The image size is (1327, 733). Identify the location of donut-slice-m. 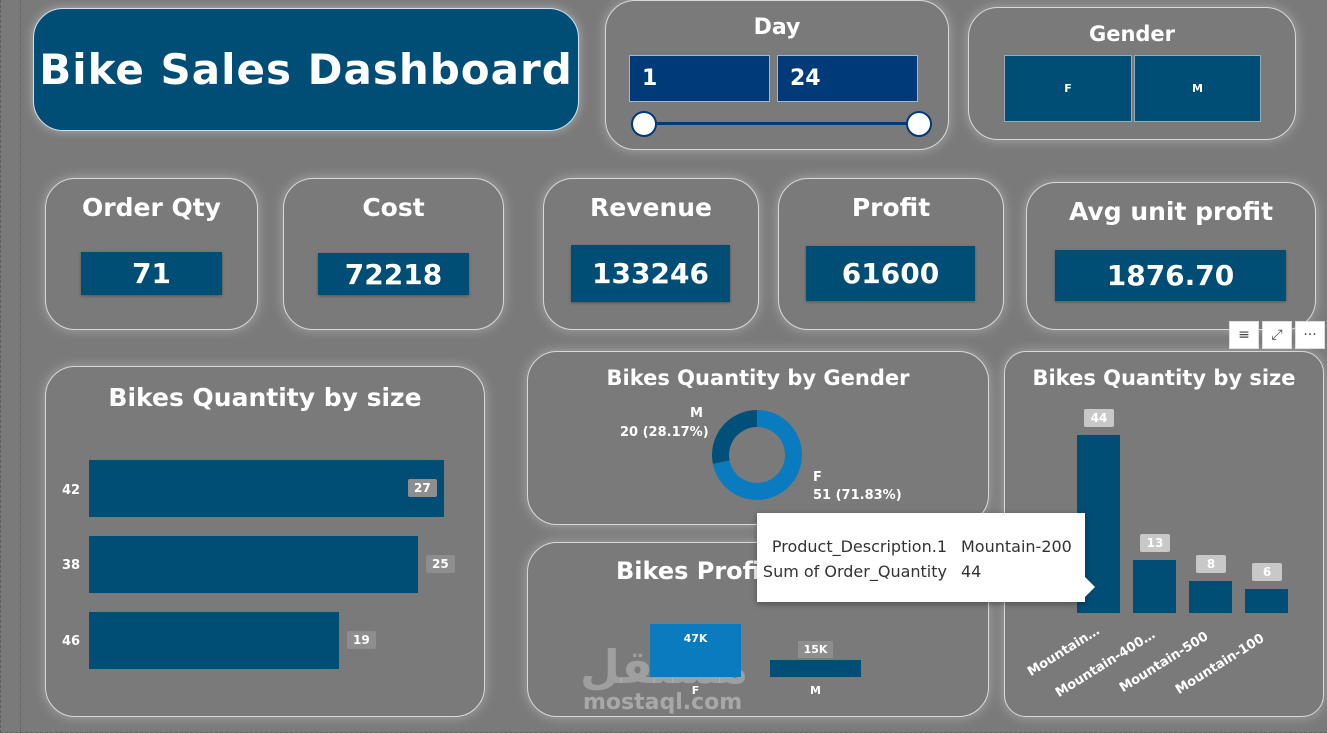
(734, 437).